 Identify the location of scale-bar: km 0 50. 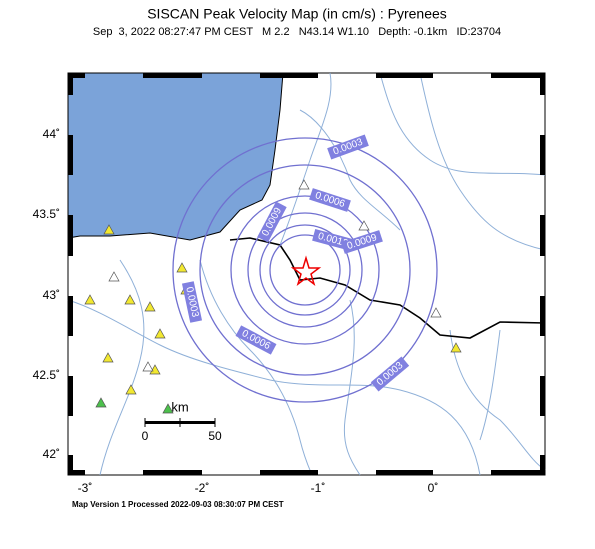
(182, 421).